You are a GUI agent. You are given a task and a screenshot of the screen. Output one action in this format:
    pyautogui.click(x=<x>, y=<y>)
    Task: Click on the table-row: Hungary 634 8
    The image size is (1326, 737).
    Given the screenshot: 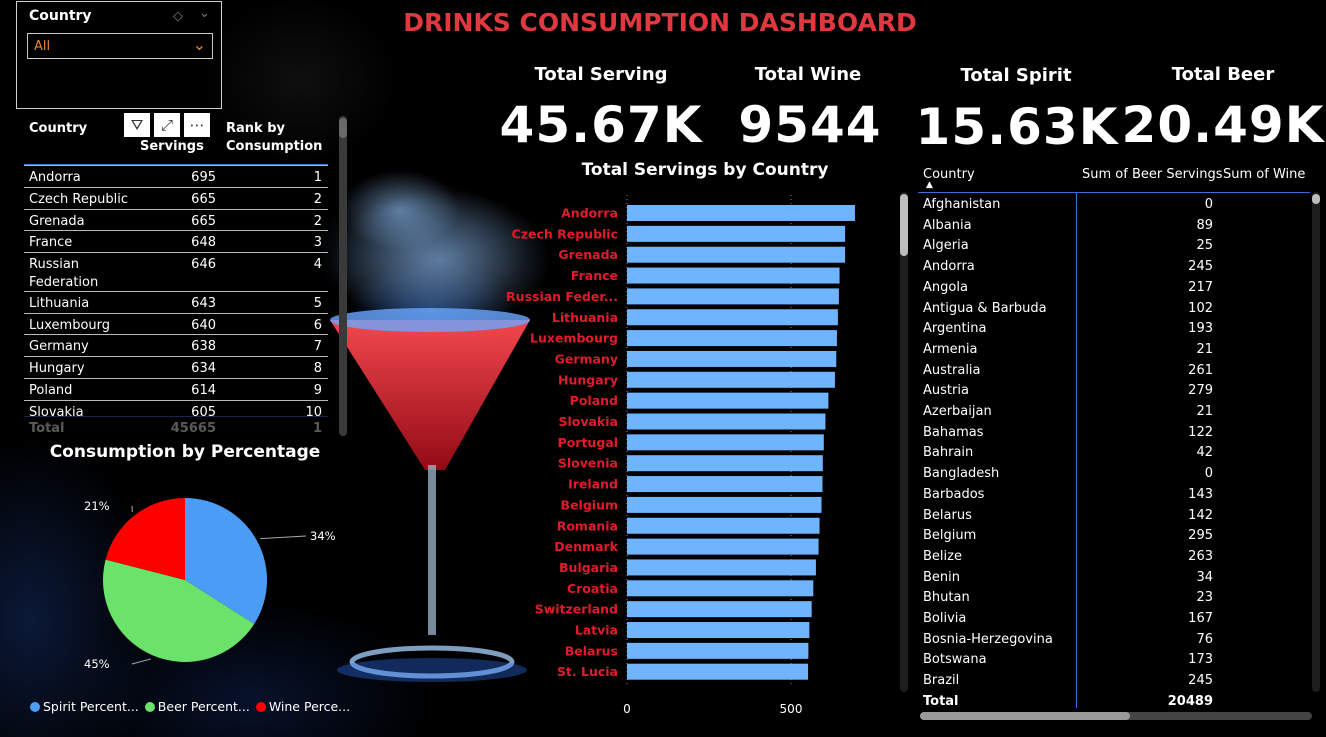 What is the action you would take?
    pyautogui.click(x=176, y=367)
    